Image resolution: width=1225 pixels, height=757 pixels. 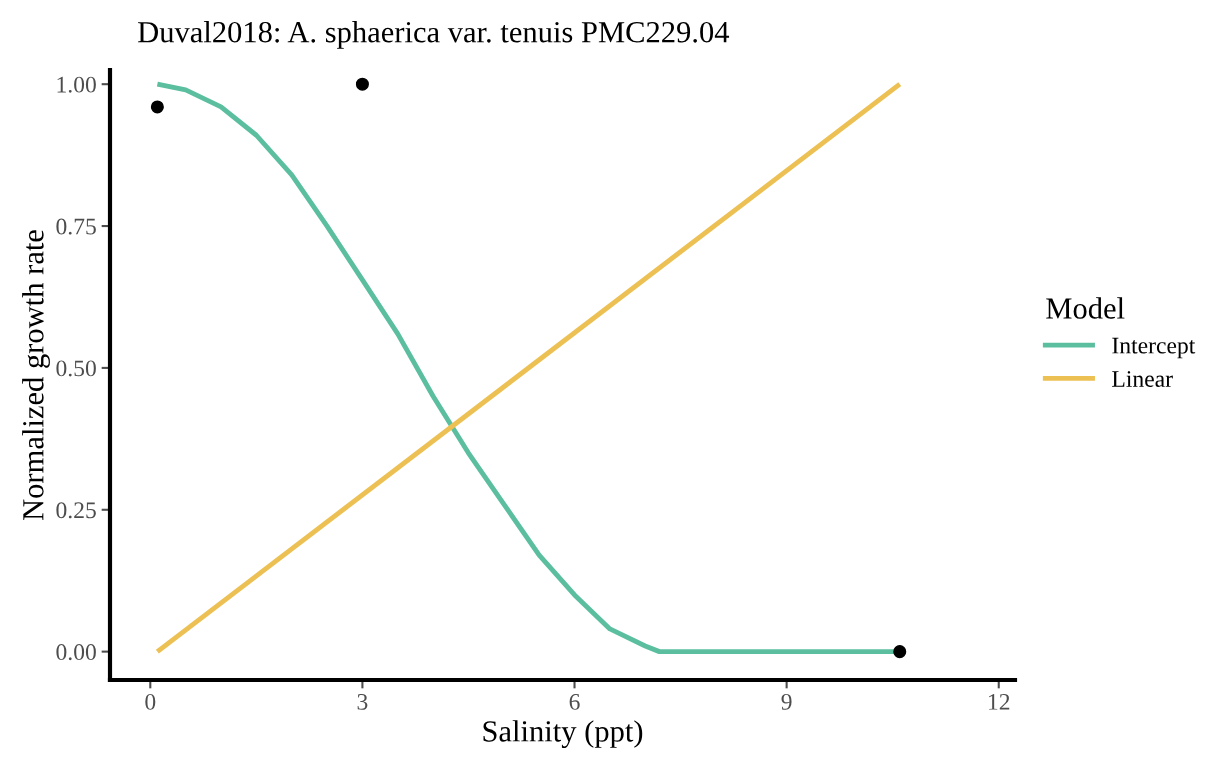 What do you see at coordinates (434, 35) in the screenshot?
I see `chart-title: Duval2018: A. sphaerica var. tenuis PMC229.04` at bounding box center [434, 35].